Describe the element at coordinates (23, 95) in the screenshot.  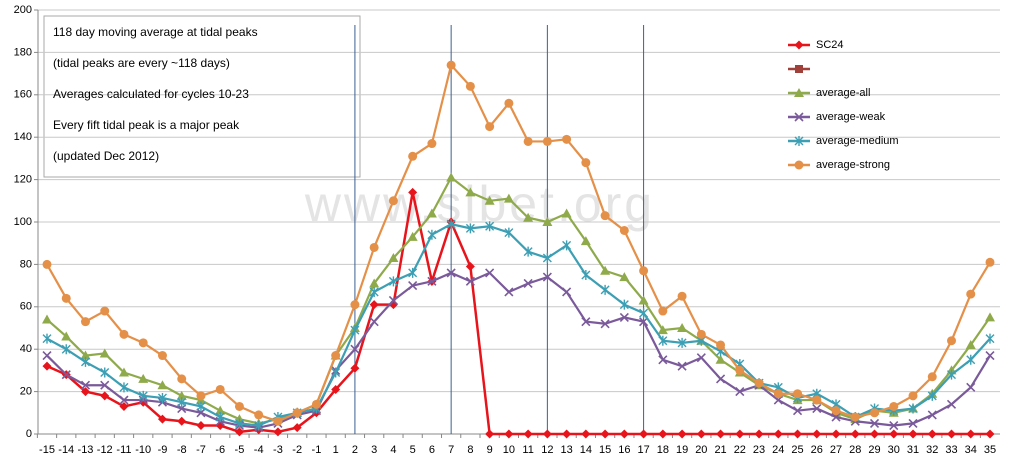
I see `y-tick-label: 160` at that location.